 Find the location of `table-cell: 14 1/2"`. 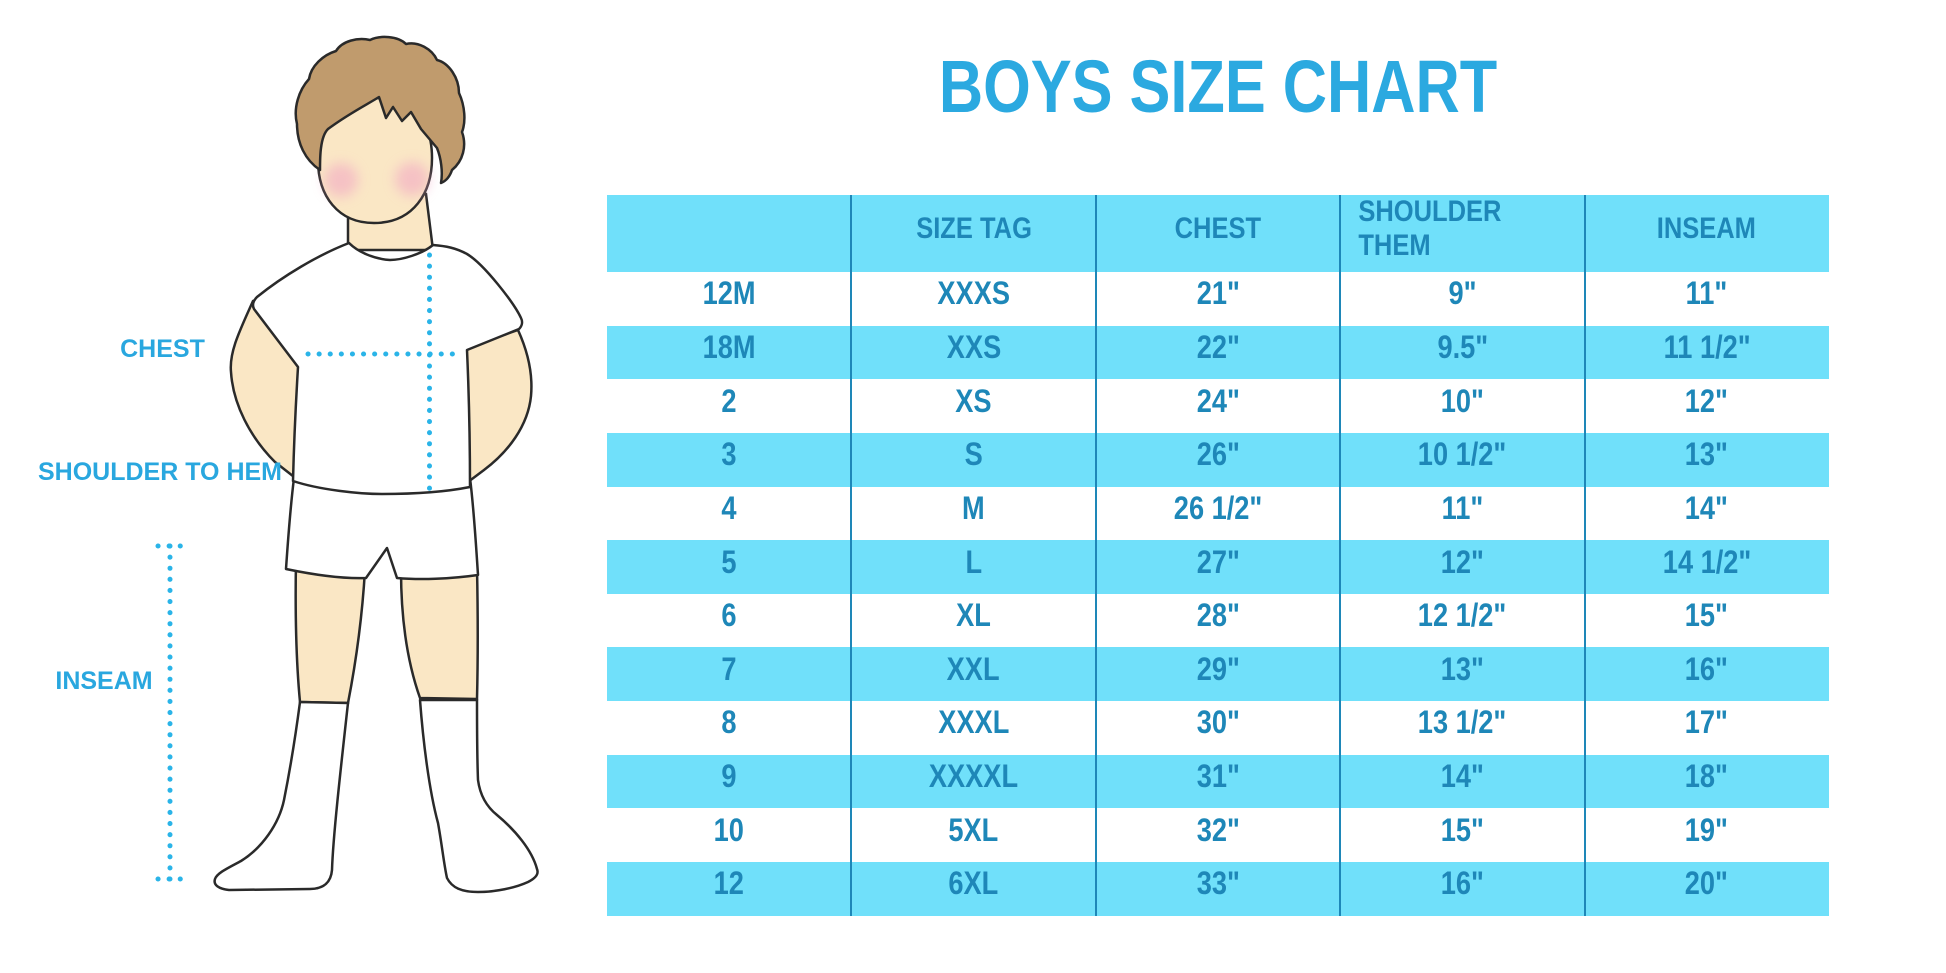

table-cell: 14 1/2" is located at coordinates (1707, 561).